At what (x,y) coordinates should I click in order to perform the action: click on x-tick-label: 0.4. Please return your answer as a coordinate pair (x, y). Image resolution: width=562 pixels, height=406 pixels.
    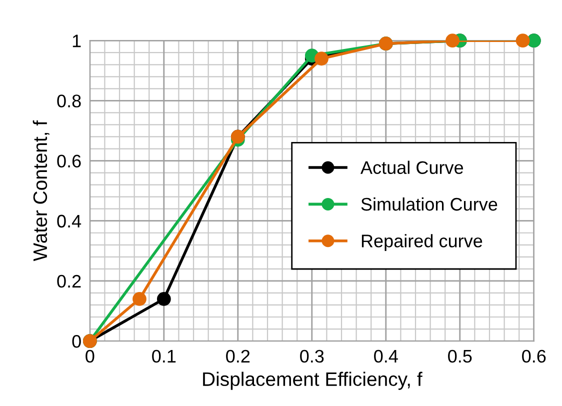
    Looking at the image, I should click on (386, 356).